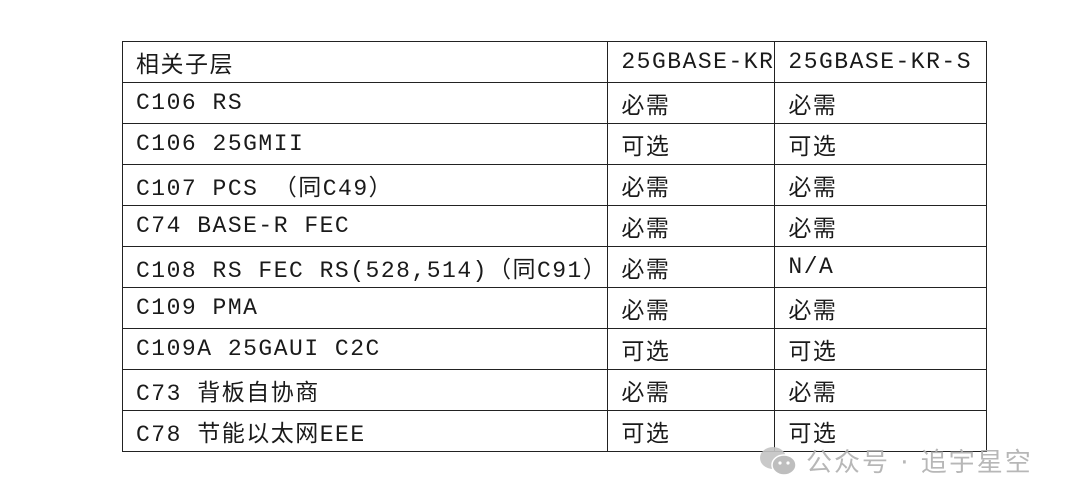 Image resolution: width=1080 pixels, height=502 pixels. Describe the element at coordinates (881, 267) in the screenshot. I see `kr-s-cell: N/A` at that location.